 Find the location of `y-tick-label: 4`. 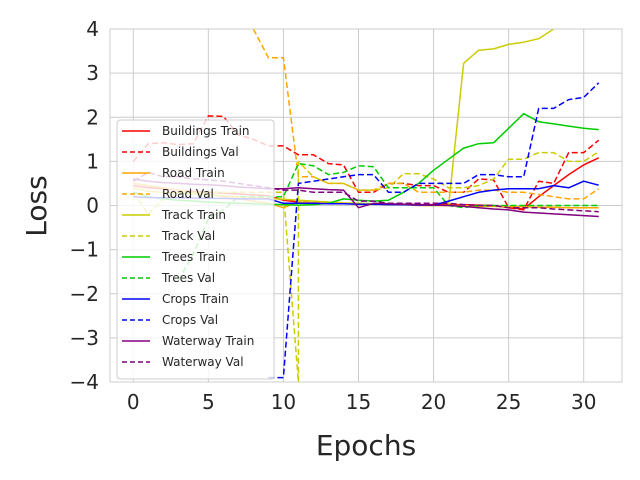

y-tick-label: 4 is located at coordinates (92, 29).